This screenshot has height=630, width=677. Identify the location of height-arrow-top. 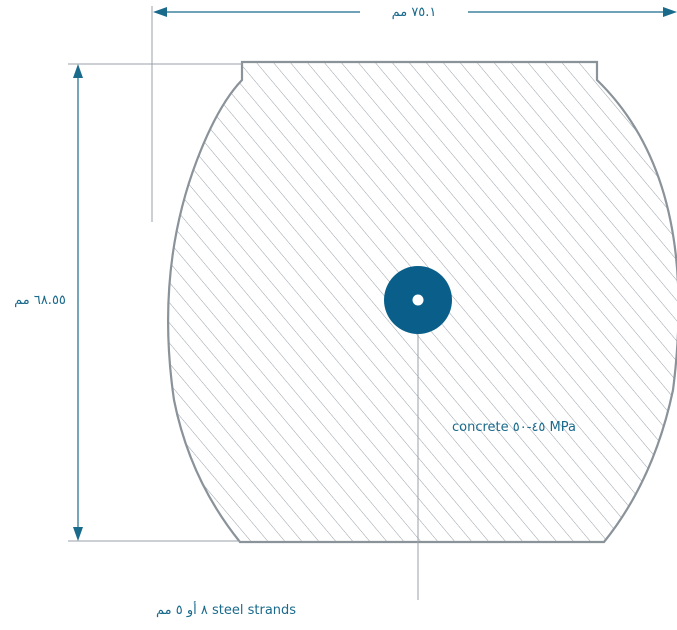
(78, 71).